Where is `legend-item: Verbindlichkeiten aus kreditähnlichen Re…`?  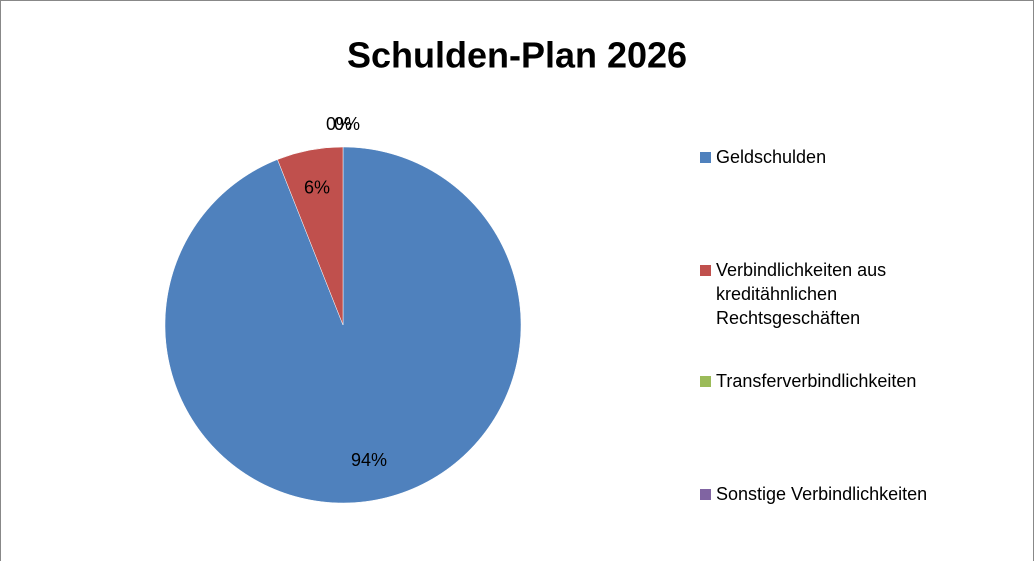
legend-item: Verbindlichkeiten aus kreditähnlichen Re… is located at coordinates (795, 294).